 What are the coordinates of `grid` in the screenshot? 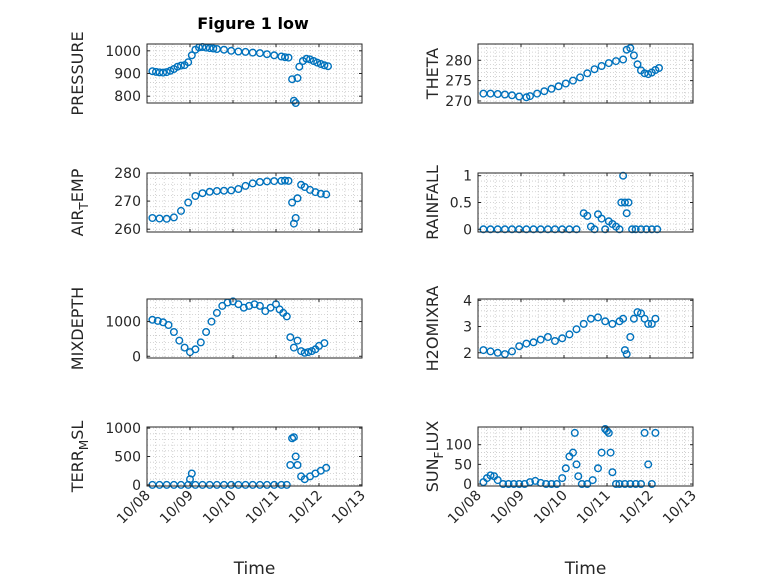 It's located at (585, 73).